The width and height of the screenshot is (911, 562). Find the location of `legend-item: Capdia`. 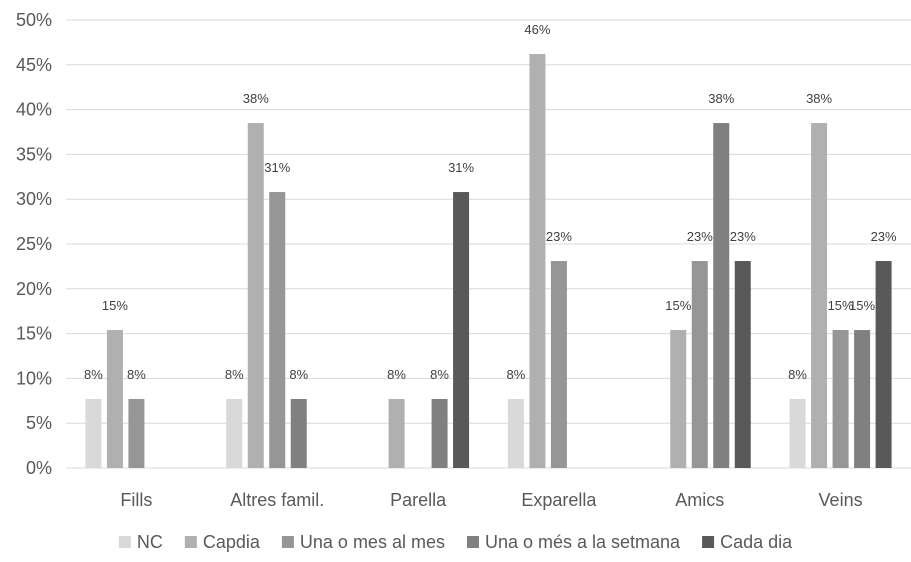

legend-item: Capdia is located at coordinates (222, 542).